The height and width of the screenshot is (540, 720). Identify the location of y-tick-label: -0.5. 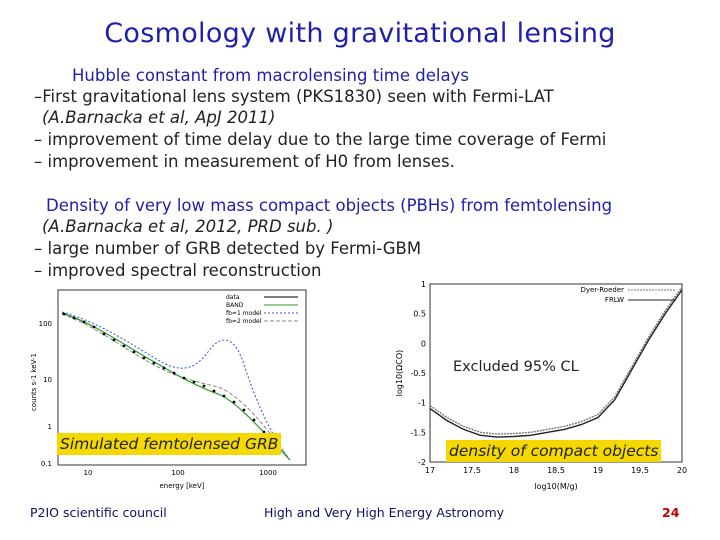
(418, 373).